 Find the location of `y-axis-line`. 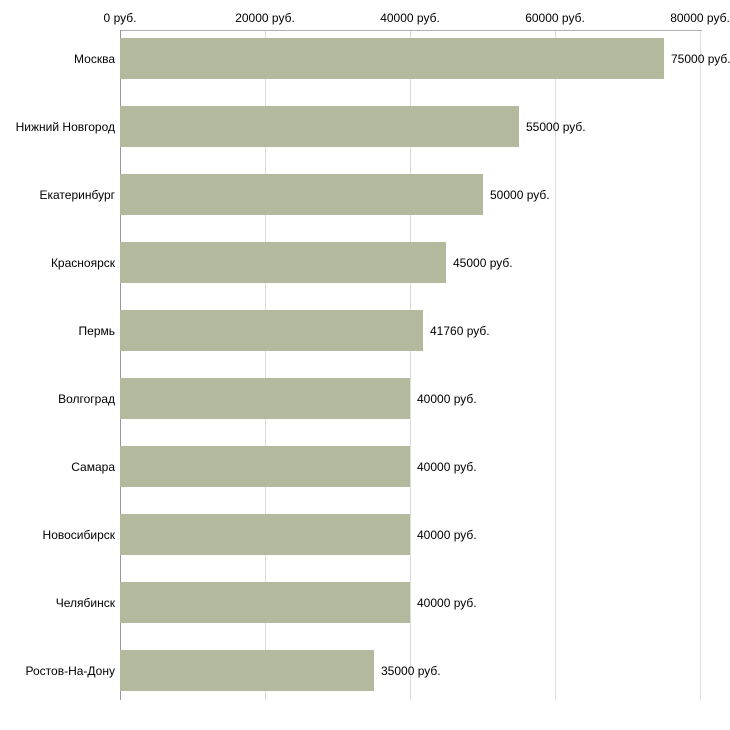

y-axis-line is located at coordinates (120, 365).